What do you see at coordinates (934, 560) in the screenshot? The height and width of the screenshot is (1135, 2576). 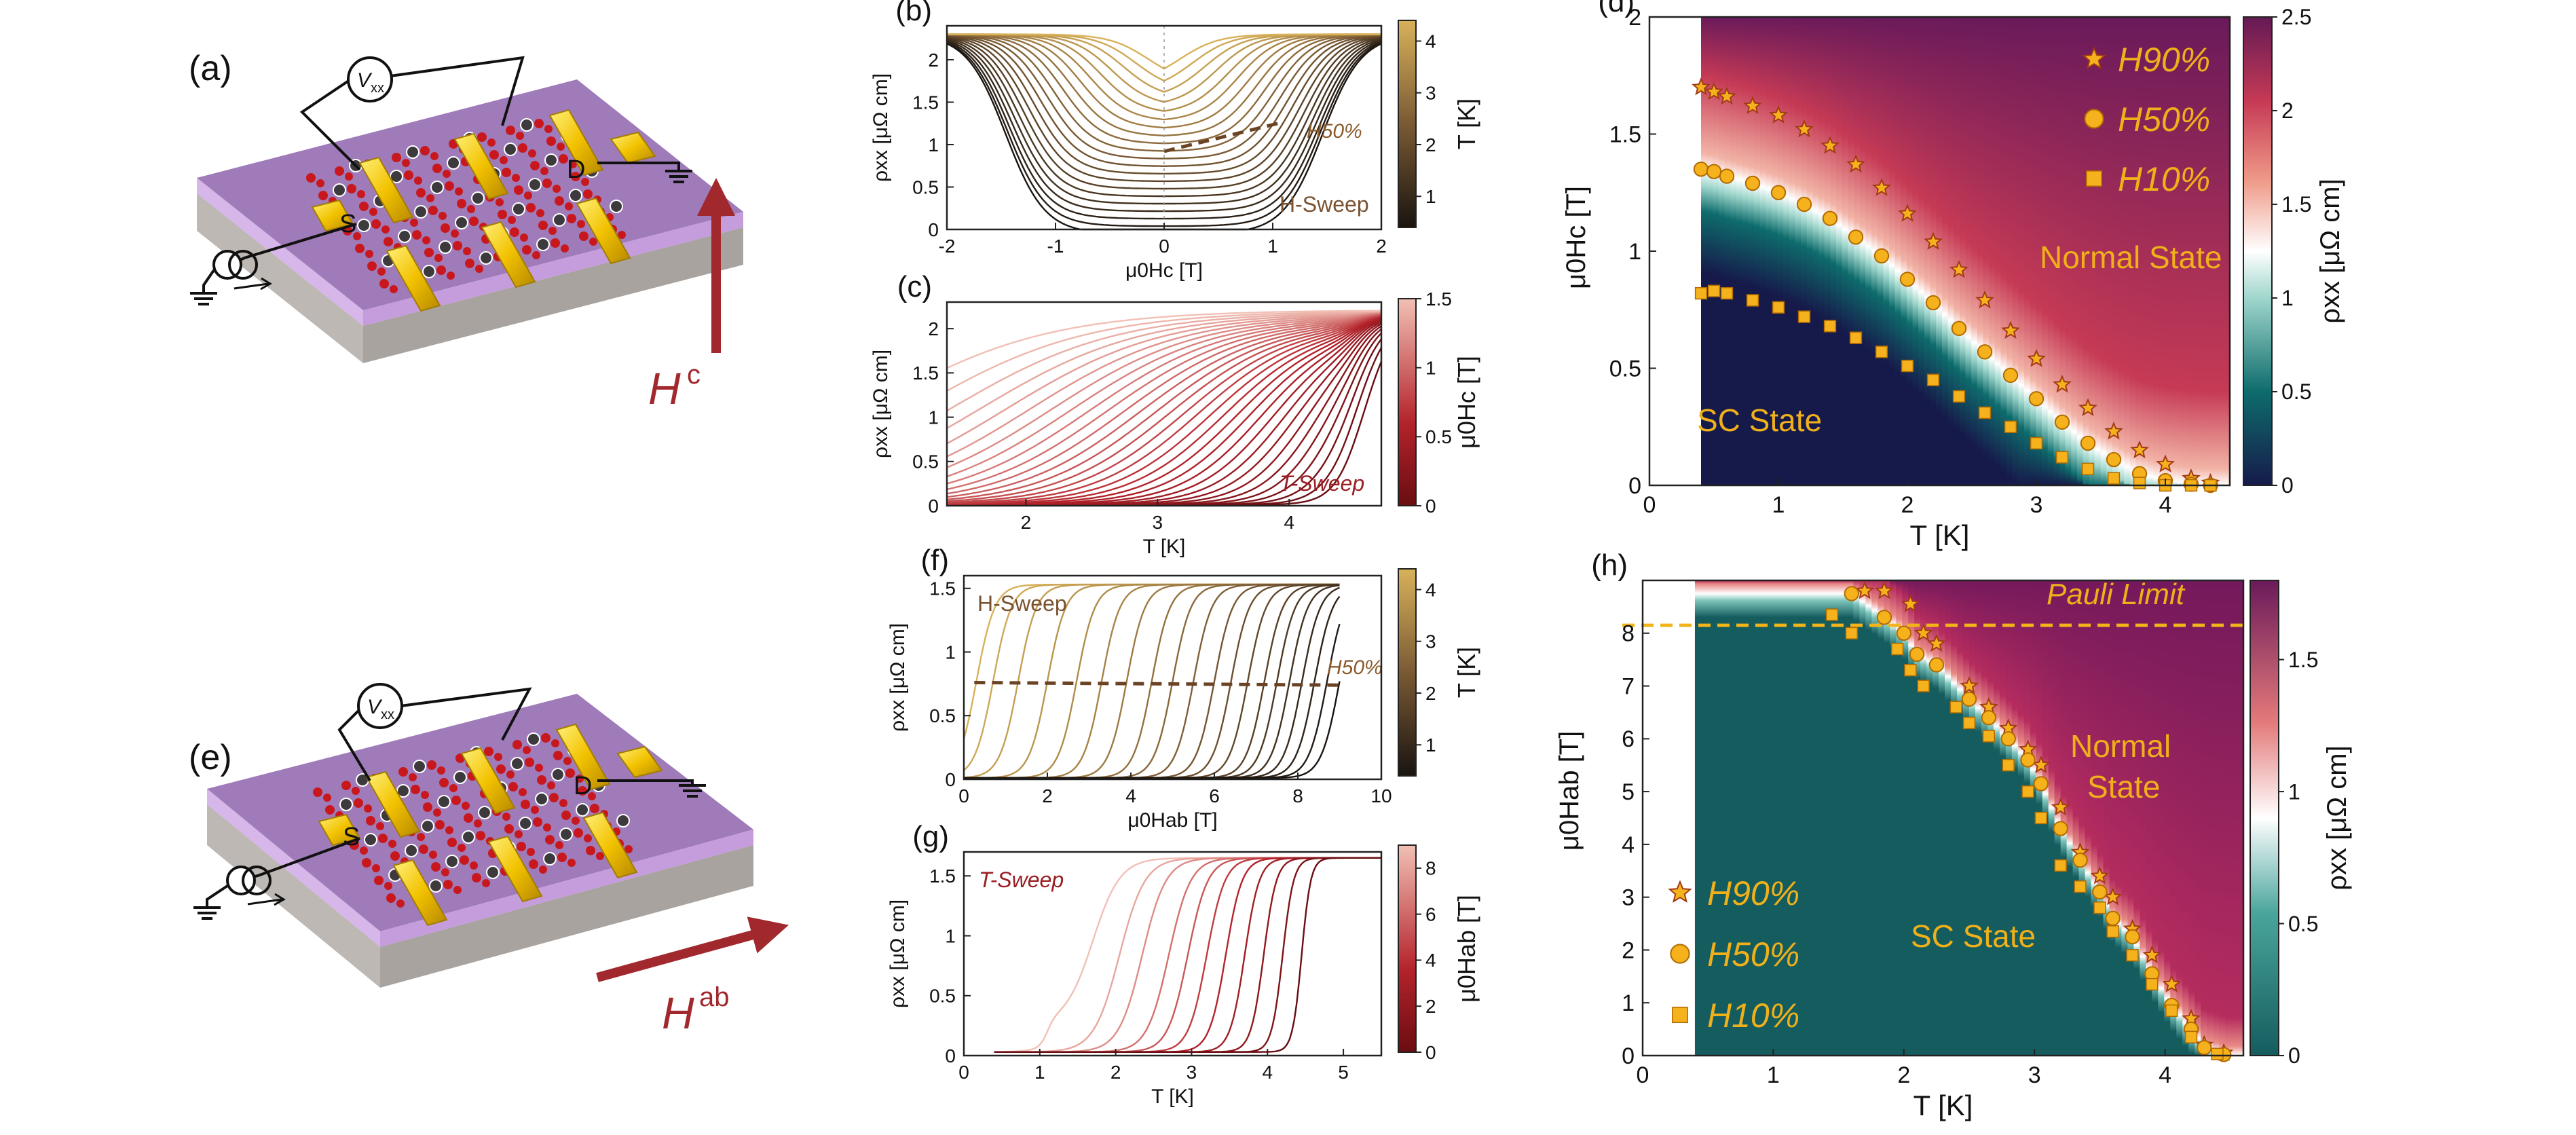 I see `panel-label: (f)` at bounding box center [934, 560].